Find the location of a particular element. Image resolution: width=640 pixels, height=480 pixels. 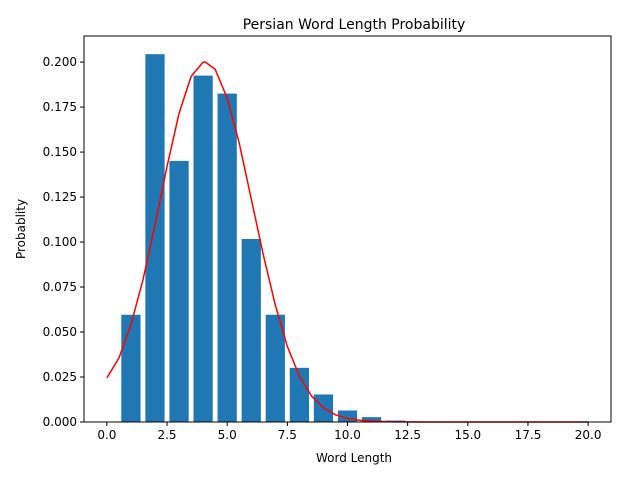

x-axis: 0.0 2.5 5.0 7.5 10.0 12.5 15.0 17.5 20.0 is located at coordinates (349, 432).